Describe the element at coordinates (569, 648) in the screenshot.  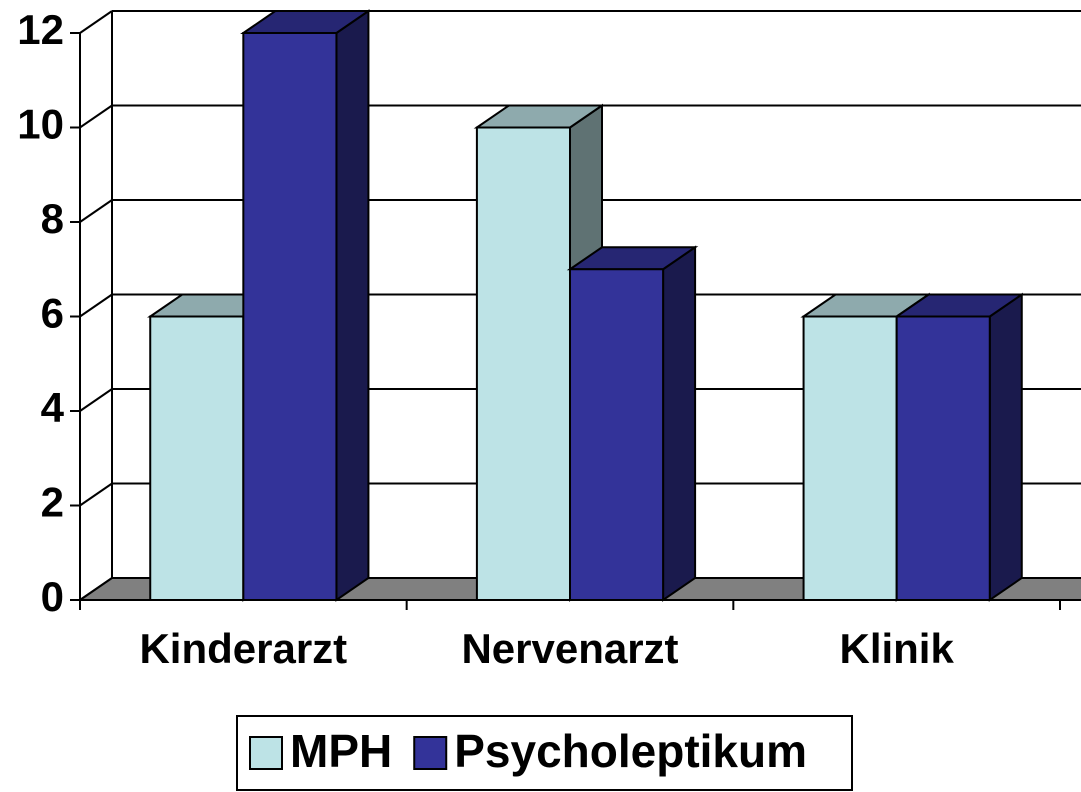
I see `x-tick-label: Nervenarzt` at that location.